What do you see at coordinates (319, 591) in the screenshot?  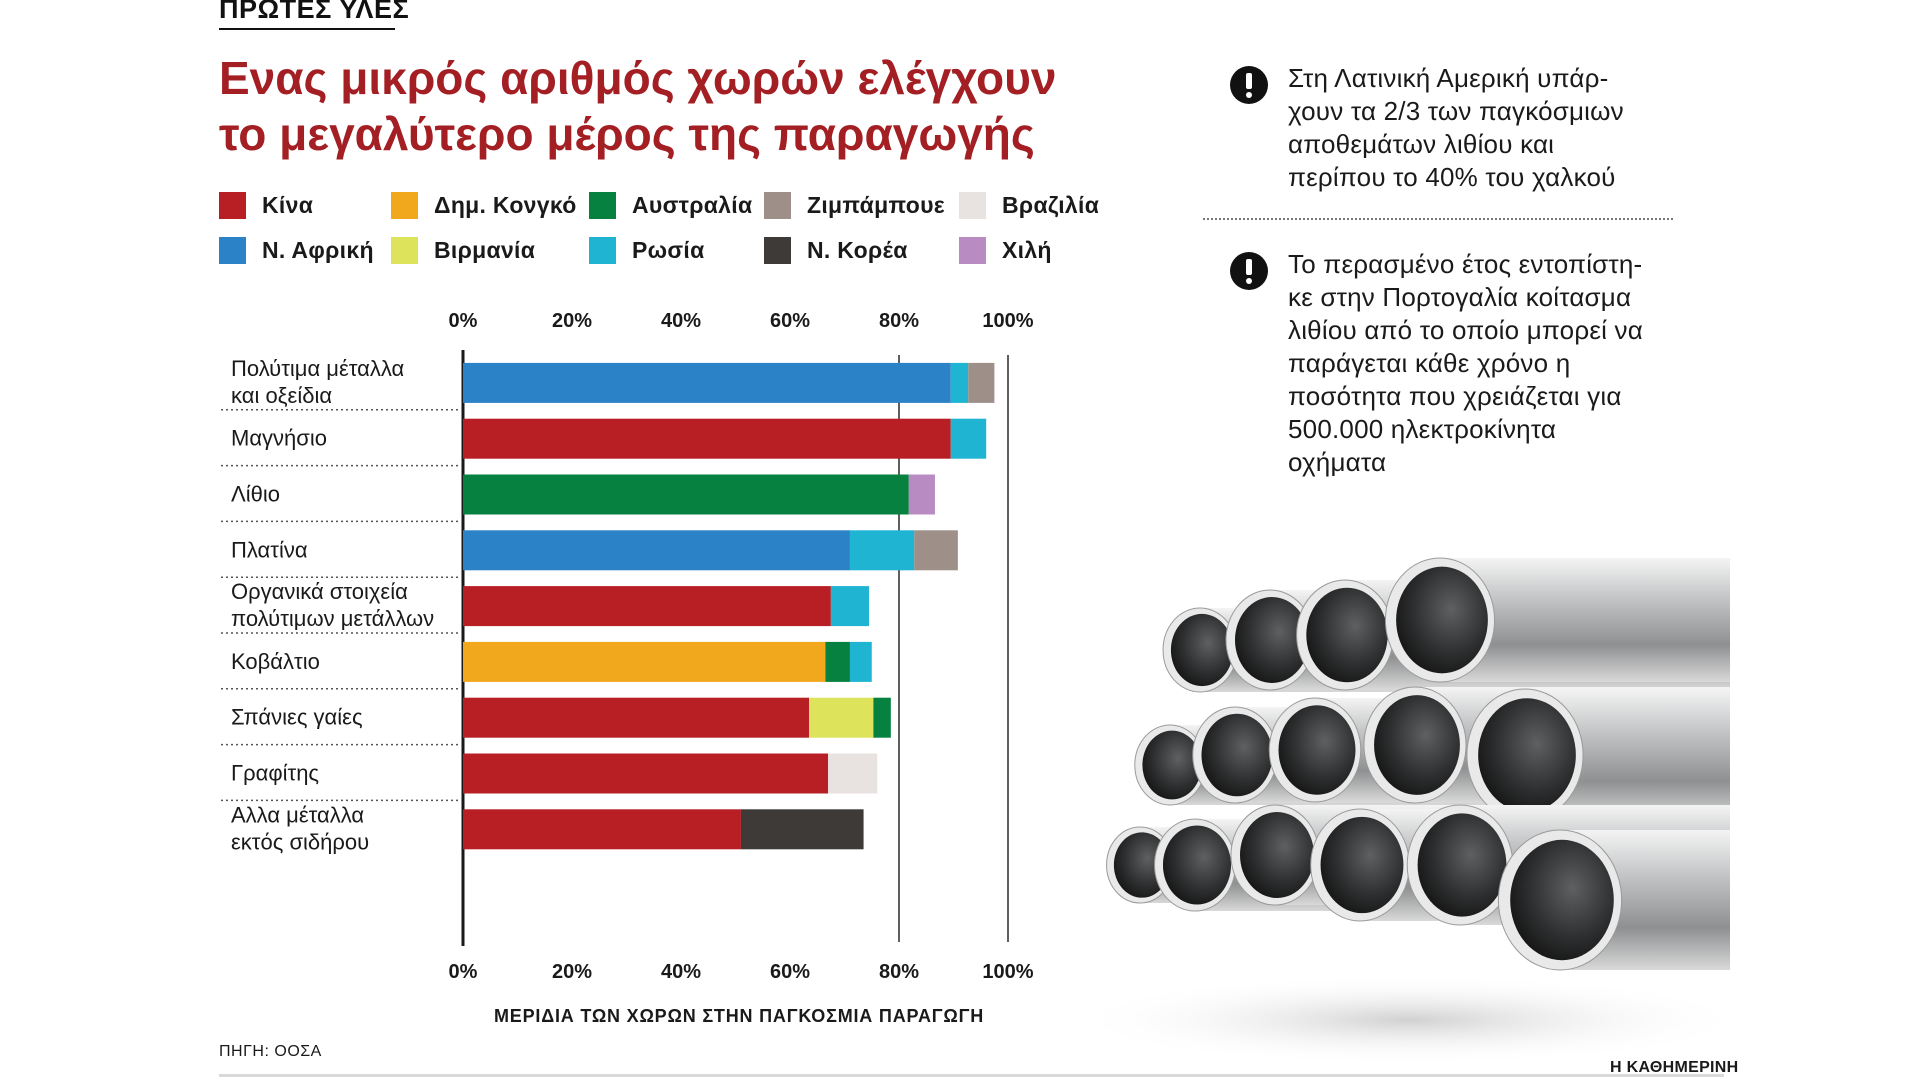 I see `category-label: Οργανικά στοιχεία` at bounding box center [319, 591].